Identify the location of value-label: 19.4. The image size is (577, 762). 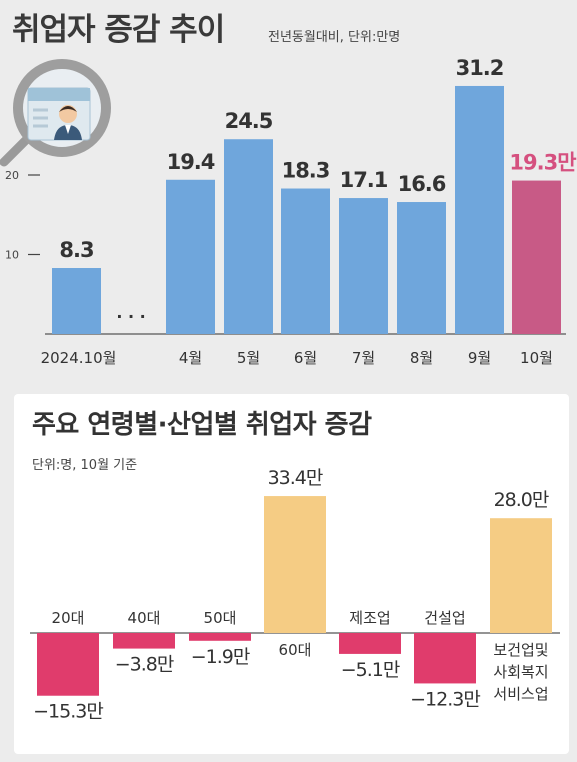
(191, 162).